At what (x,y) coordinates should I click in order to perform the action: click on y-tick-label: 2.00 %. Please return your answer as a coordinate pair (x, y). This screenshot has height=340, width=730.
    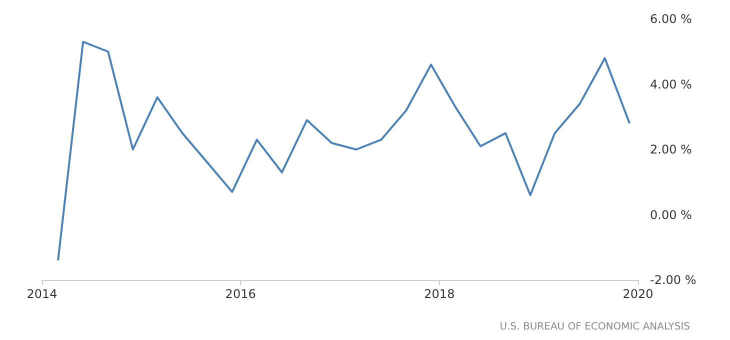
    Looking at the image, I should click on (671, 149).